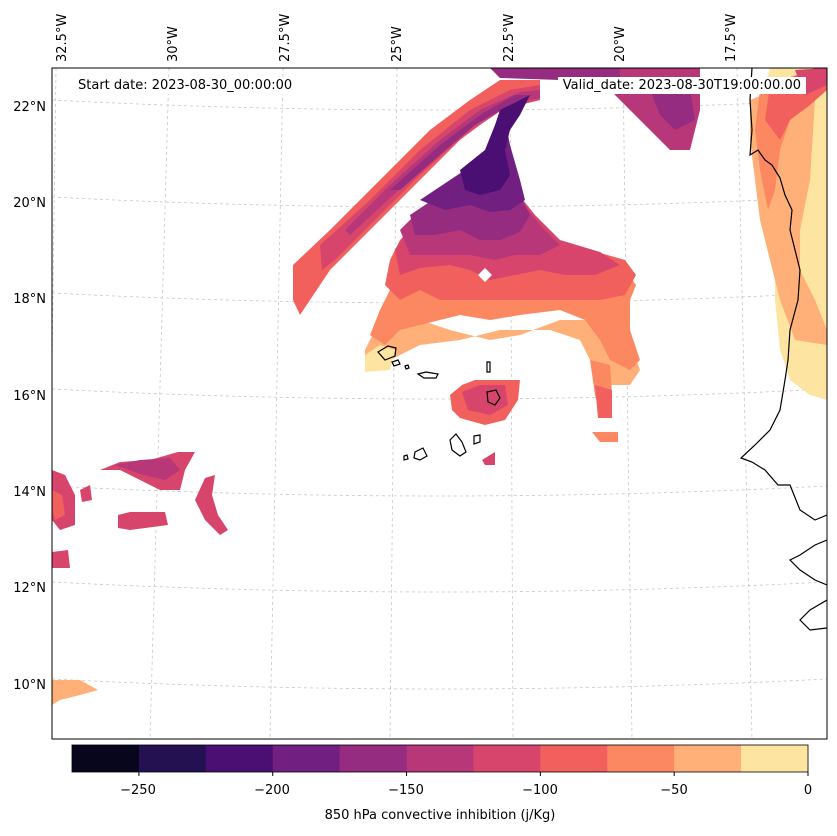 The height and width of the screenshot is (836, 837). I want to click on lat-label: 18°N, so click(29, 299).